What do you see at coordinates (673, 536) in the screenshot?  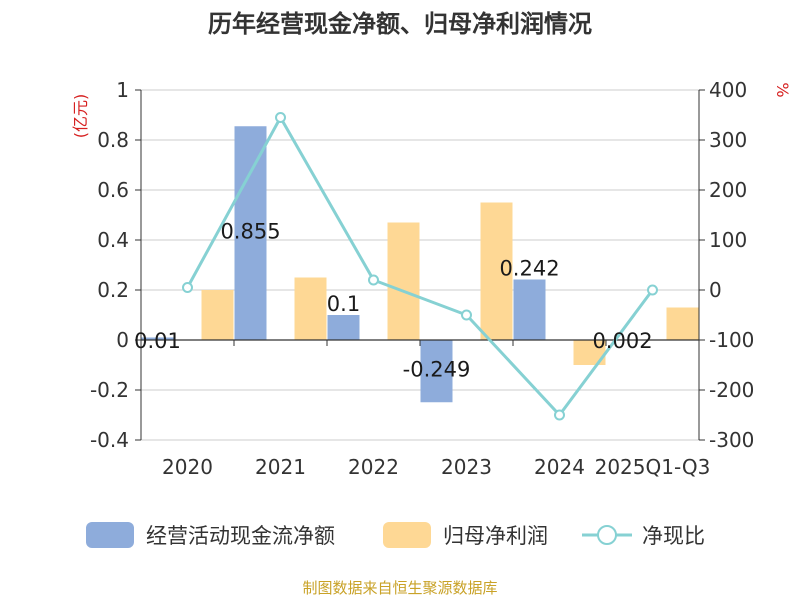 I see `legend-label: 净现比` at bounding box center [673, 536].